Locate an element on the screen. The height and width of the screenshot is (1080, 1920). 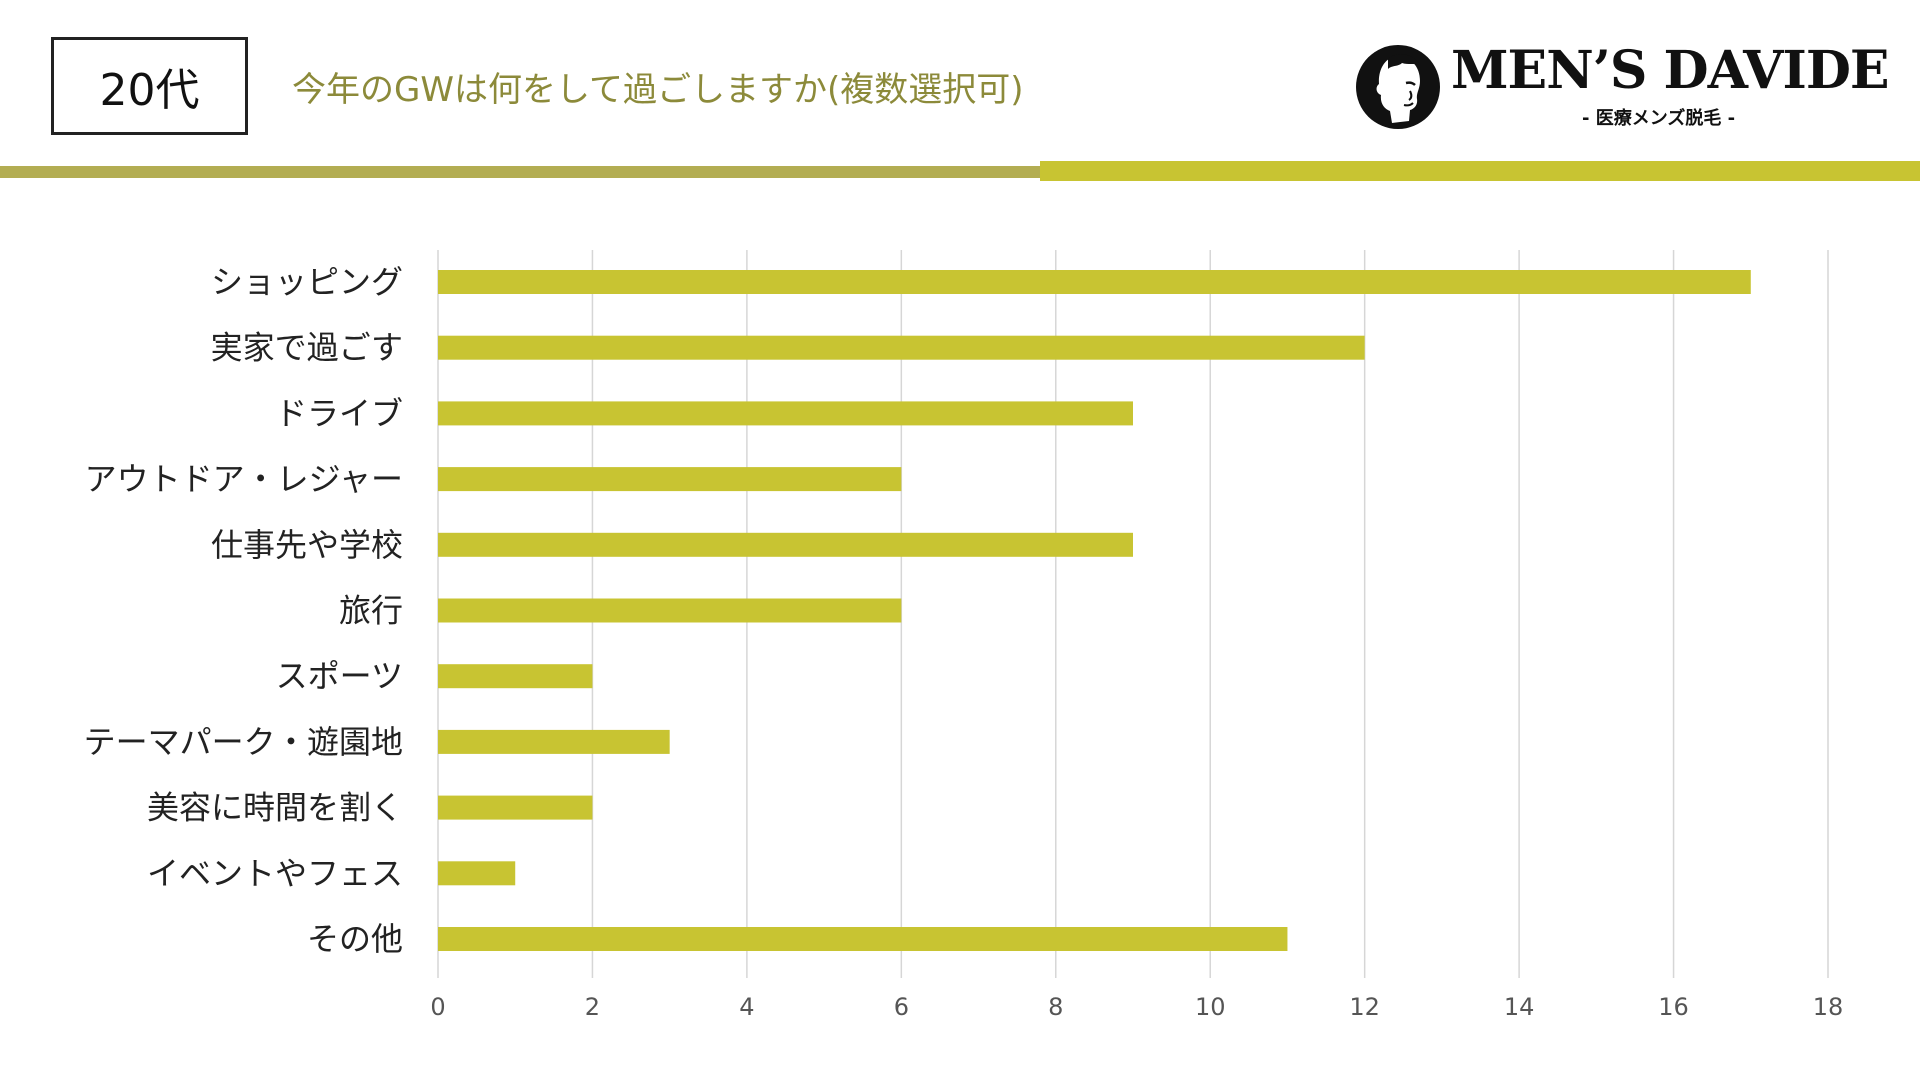
x-tick-label: 8 is located at coordinates (1055, 1007).